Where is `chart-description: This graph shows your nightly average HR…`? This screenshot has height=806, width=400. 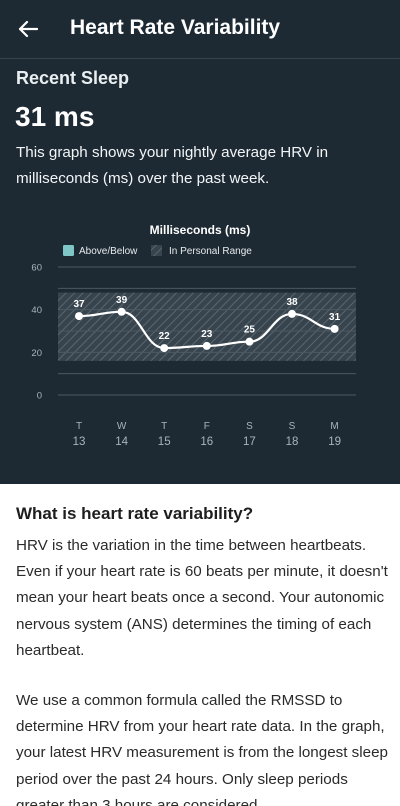 chart-description: This graph shows your nightly average HR… is located at coordinates (172, 165).